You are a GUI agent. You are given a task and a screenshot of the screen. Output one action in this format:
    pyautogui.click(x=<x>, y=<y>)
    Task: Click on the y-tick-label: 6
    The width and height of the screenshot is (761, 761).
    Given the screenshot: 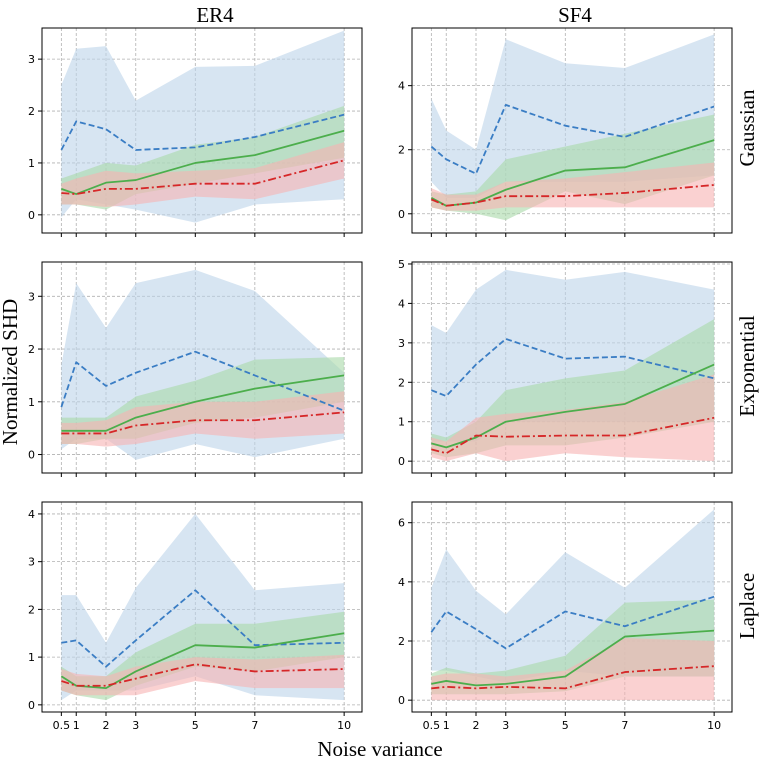 What is the action you would take?
    pyautogui.click(x=401, y=523)
    